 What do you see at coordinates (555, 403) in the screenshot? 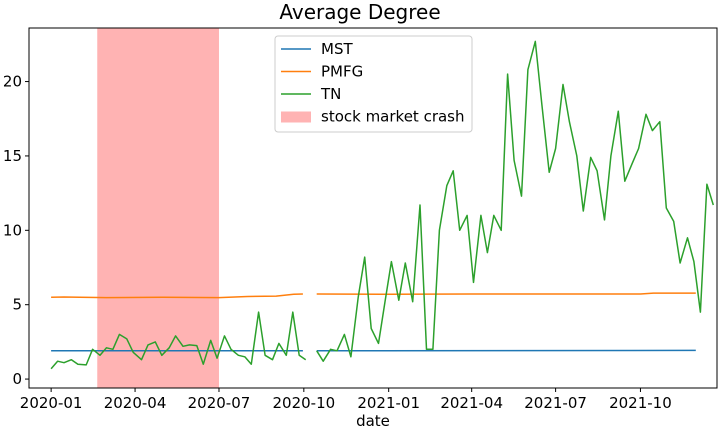
I see `x-tick-label: 2021-07` at bounding box center [555, 403].